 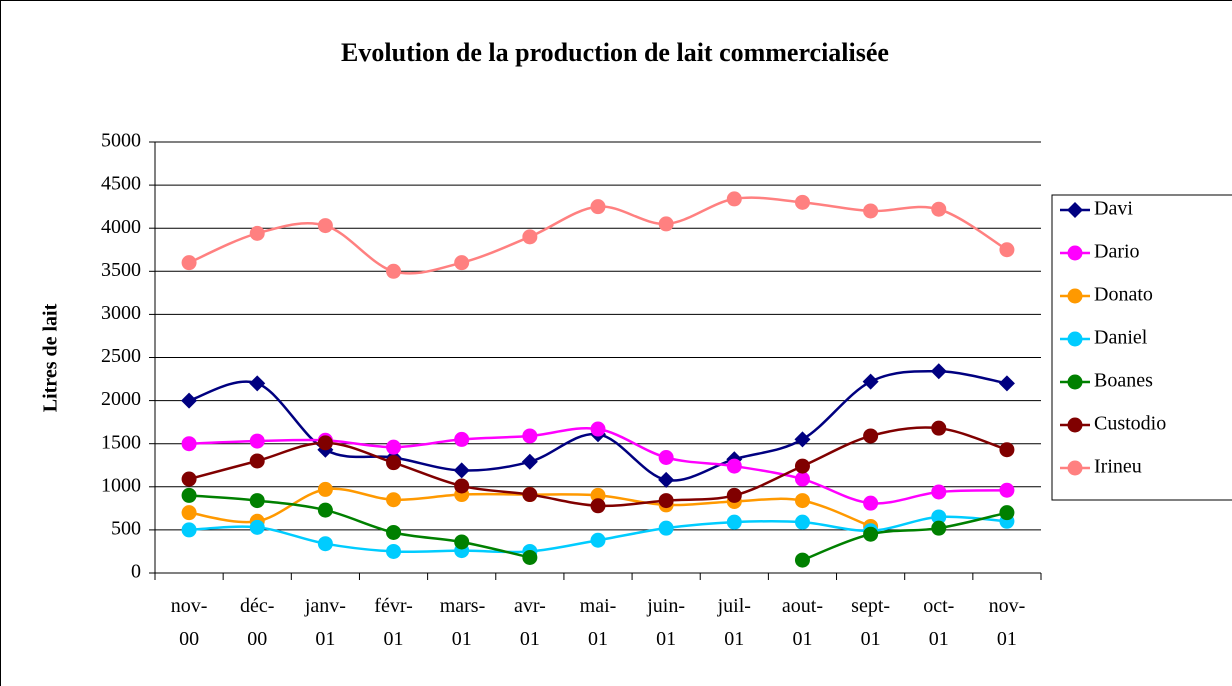 I want to click on x-tick-label: juil-01, so click(x=734, y=622).